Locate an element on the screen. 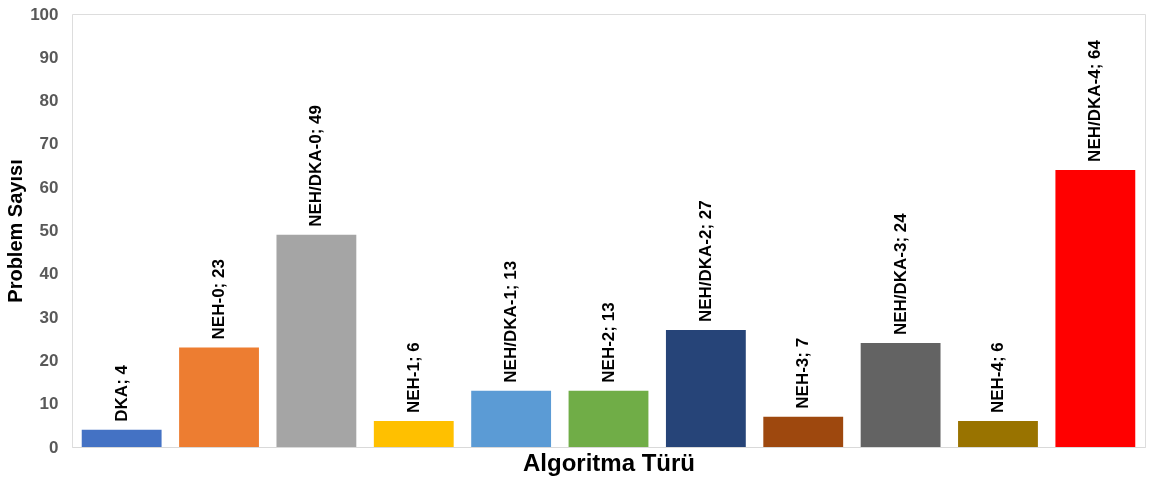 The image size is (1171, 503). data-label: NEH/DKA-0; 49 is located at coordinates (316, 165).